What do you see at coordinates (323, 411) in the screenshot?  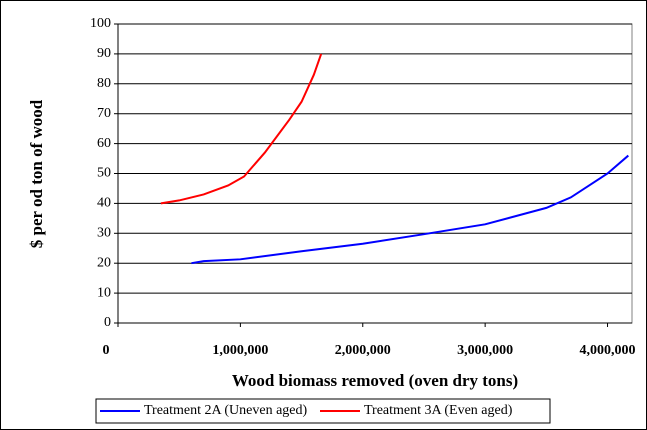 I see `legend` at bounding box center [323, 411].